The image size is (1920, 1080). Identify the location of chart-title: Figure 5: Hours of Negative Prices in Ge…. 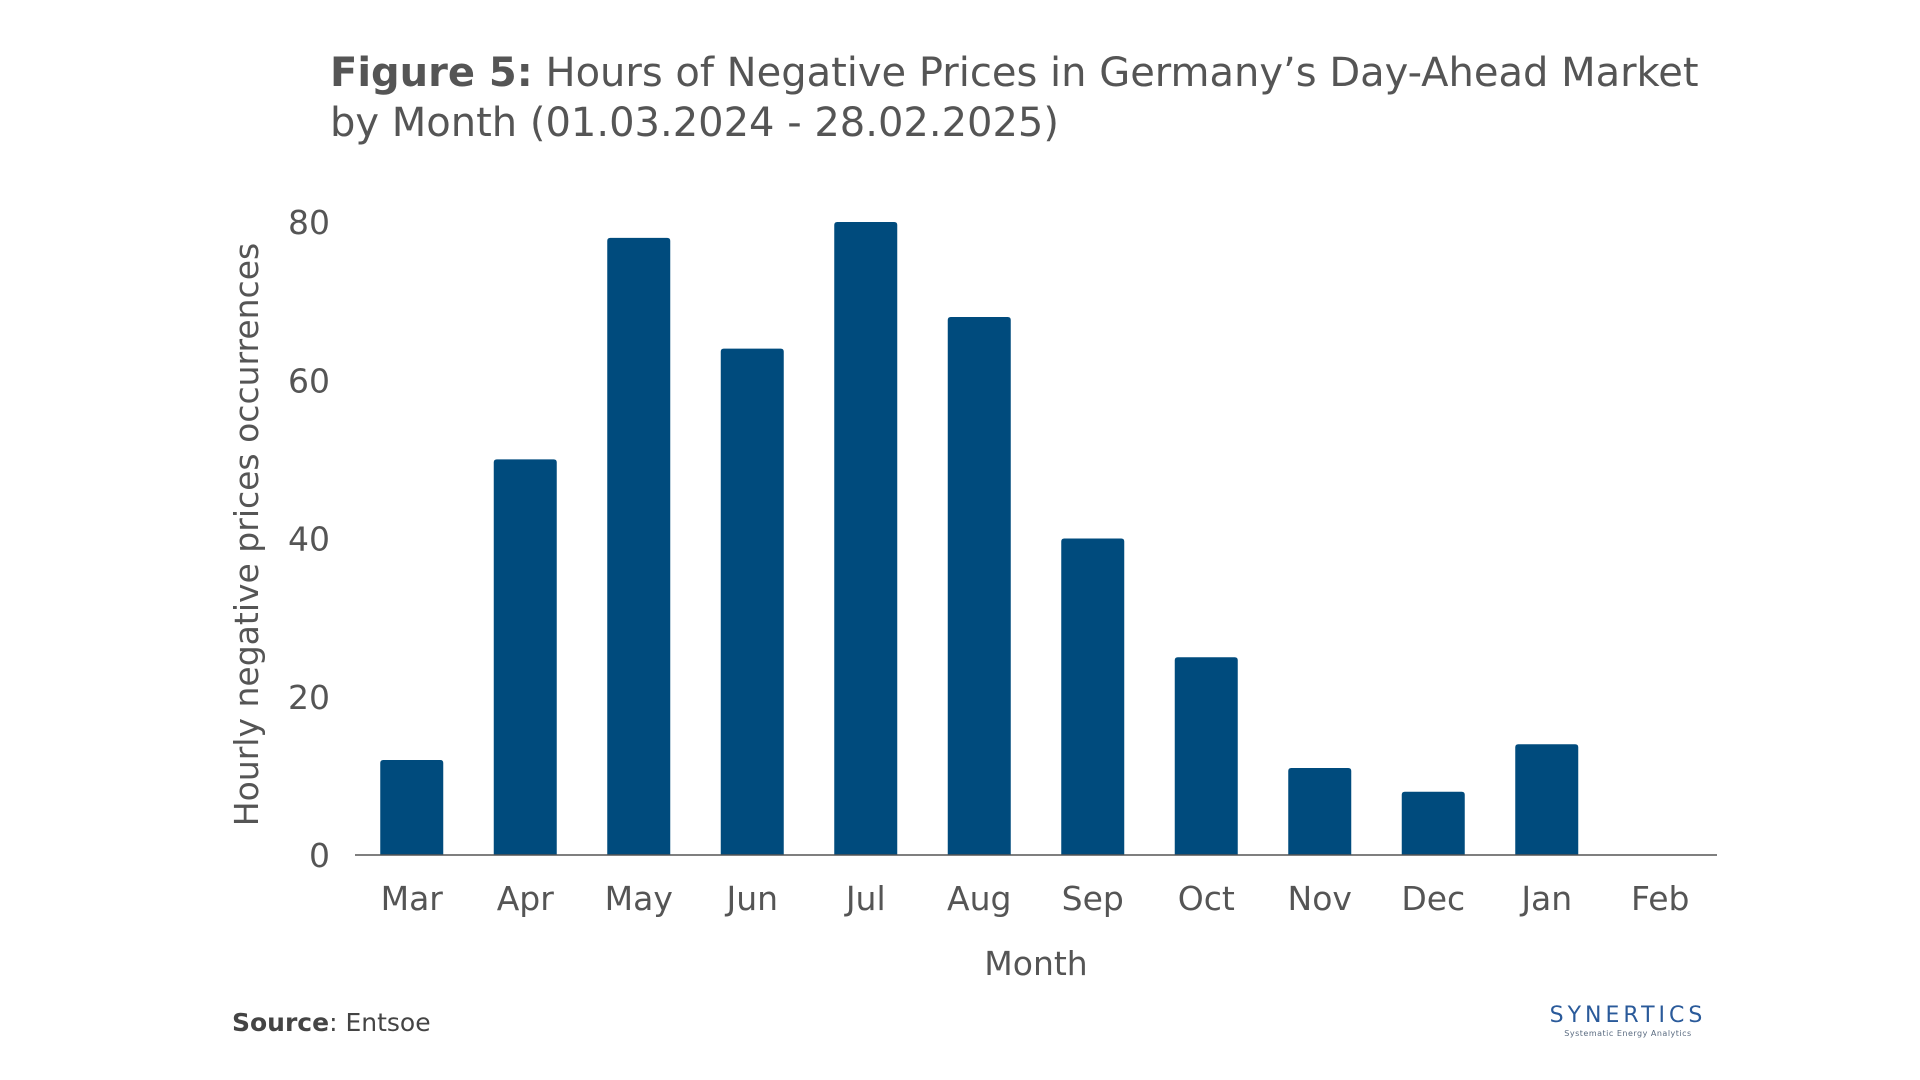
(1020, 98).